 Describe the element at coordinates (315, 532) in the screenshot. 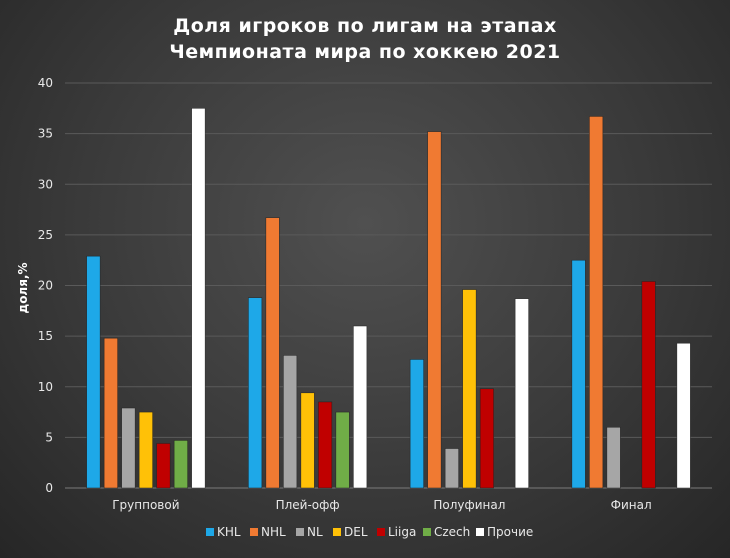

I see `legend-label: NL` at that location.